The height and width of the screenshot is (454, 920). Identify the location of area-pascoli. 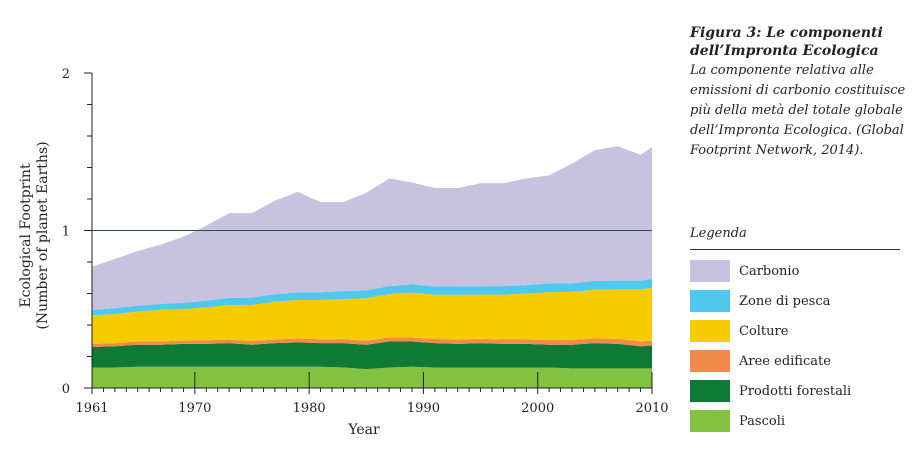
(372, 377).